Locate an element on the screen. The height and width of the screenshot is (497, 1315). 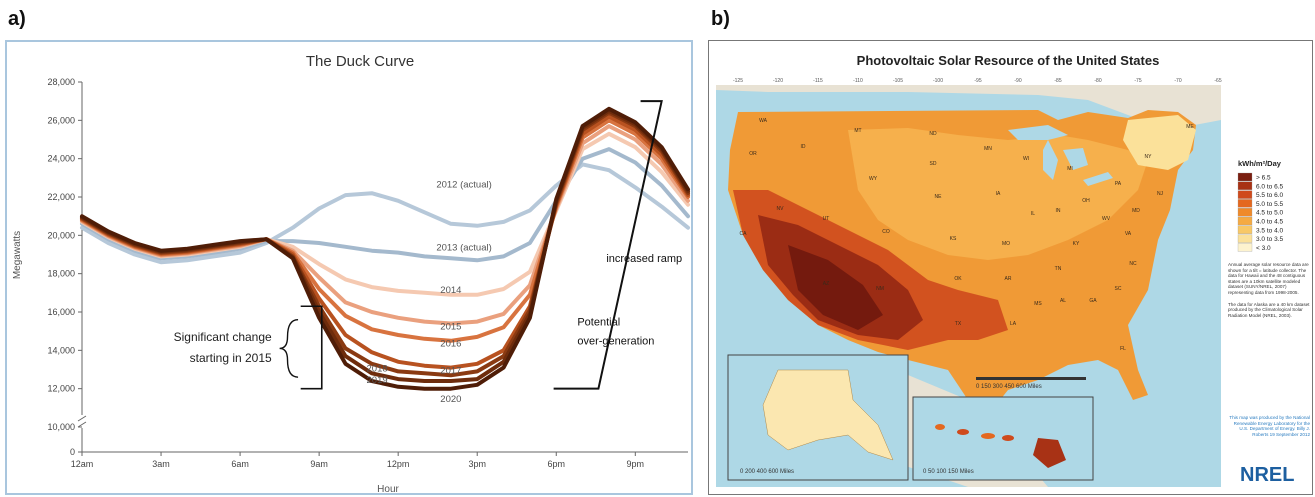
legend-label: 6.0 to 6.5 is located at coordinates (1269, 186).